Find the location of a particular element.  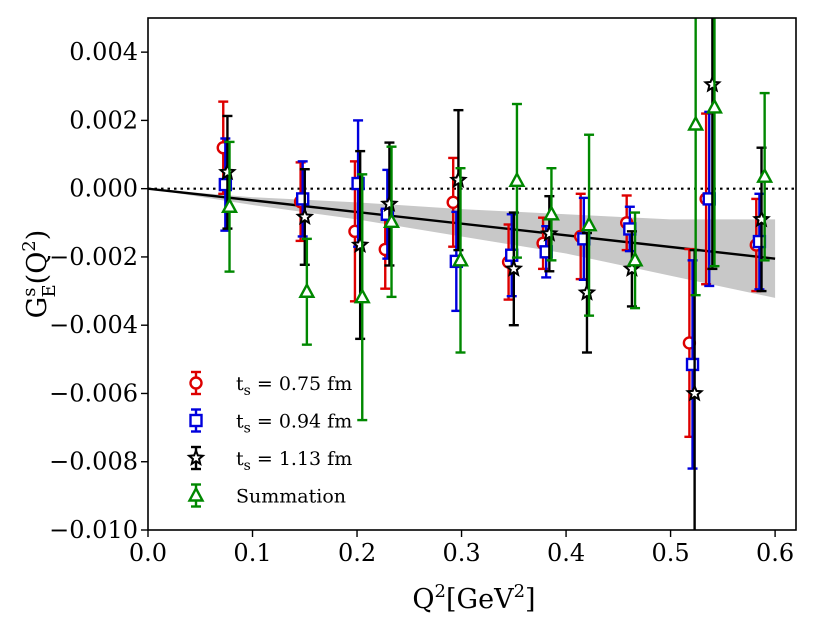

legend-item-2: ts = 1.13 fm is located at coordinates (269, 459).